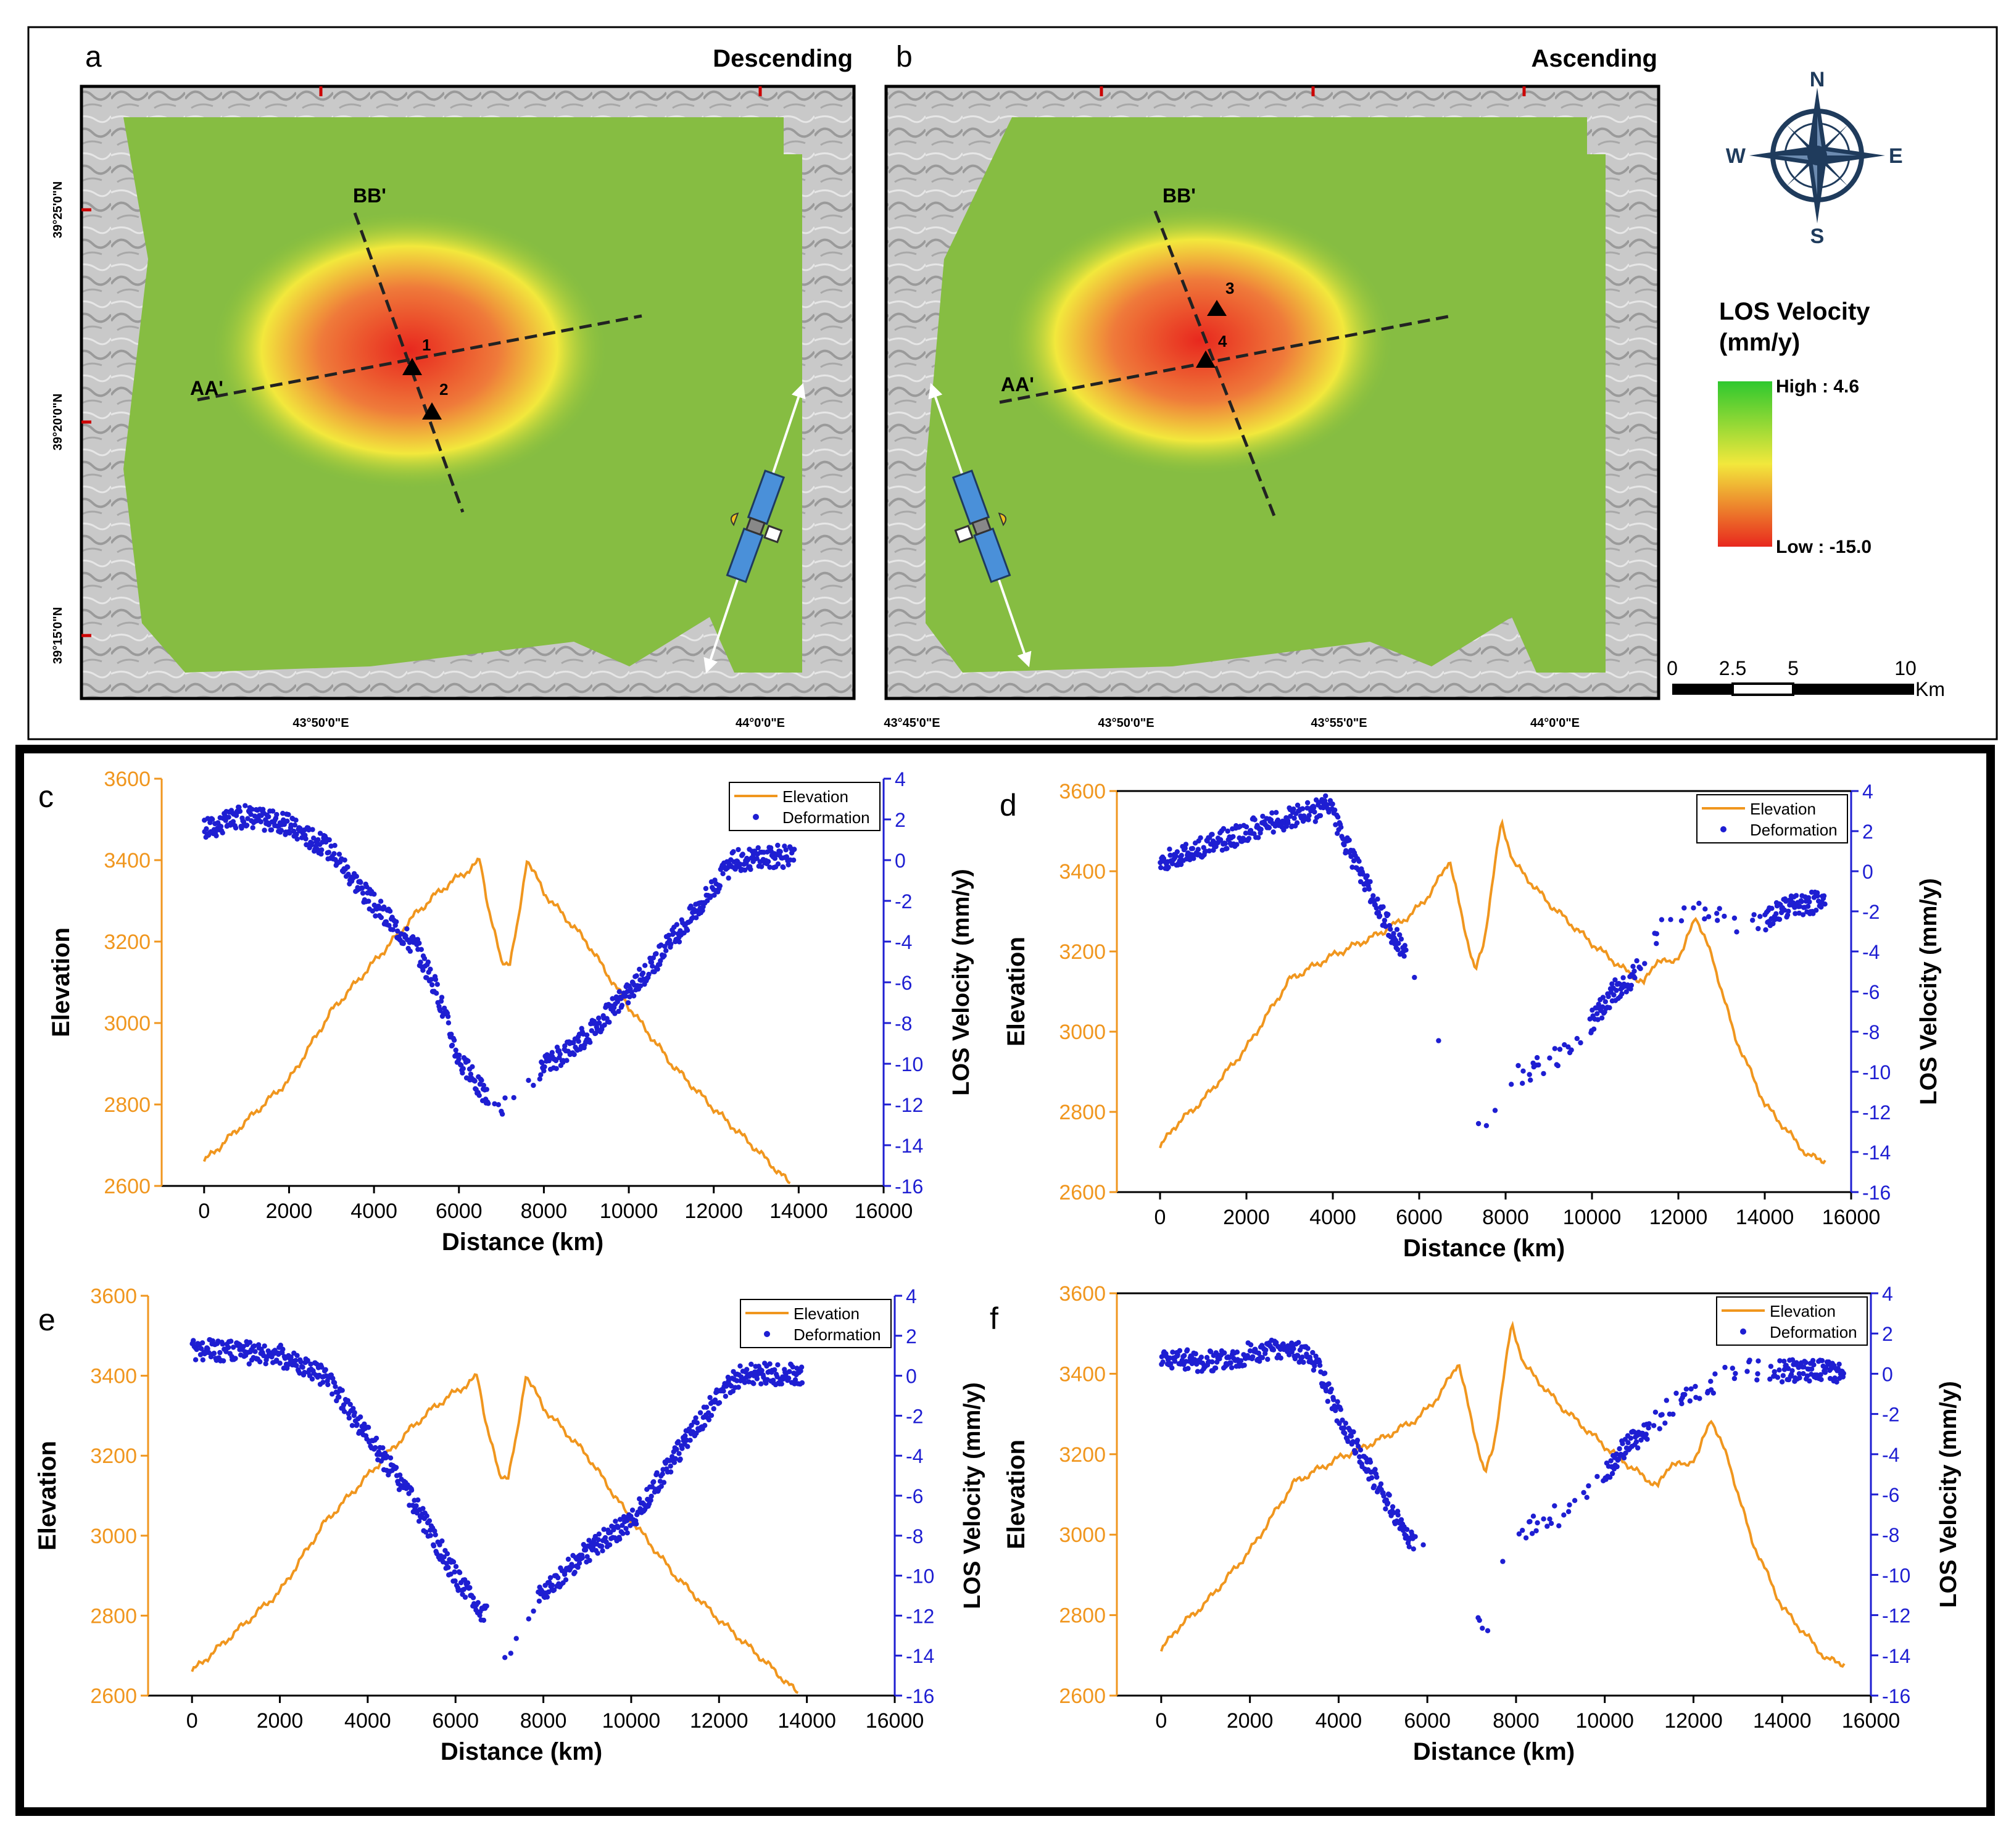 The height and width of the screenshot is (1848, 1998). I want to click on map-b-lon-2: 43°50'0"E, so click(1126, 723).